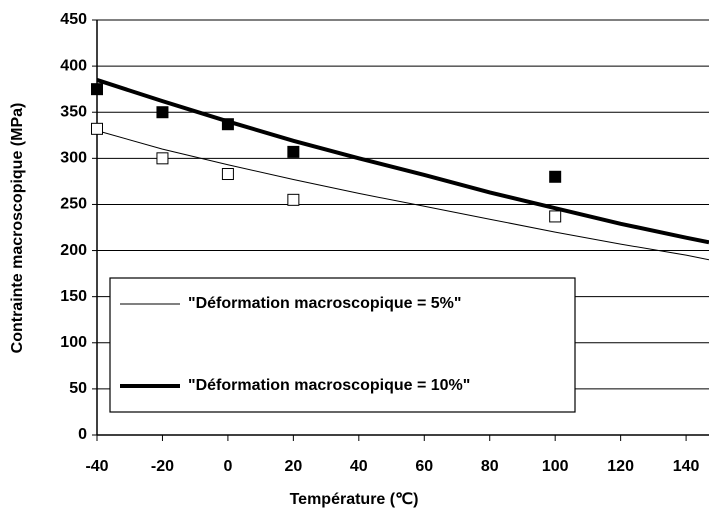 This screenshot has width=709, height=515. What do you see at coordinates (73, 250) in the screenshot?
I see `y-tick-label: 200` at bounding box center [73, 250].